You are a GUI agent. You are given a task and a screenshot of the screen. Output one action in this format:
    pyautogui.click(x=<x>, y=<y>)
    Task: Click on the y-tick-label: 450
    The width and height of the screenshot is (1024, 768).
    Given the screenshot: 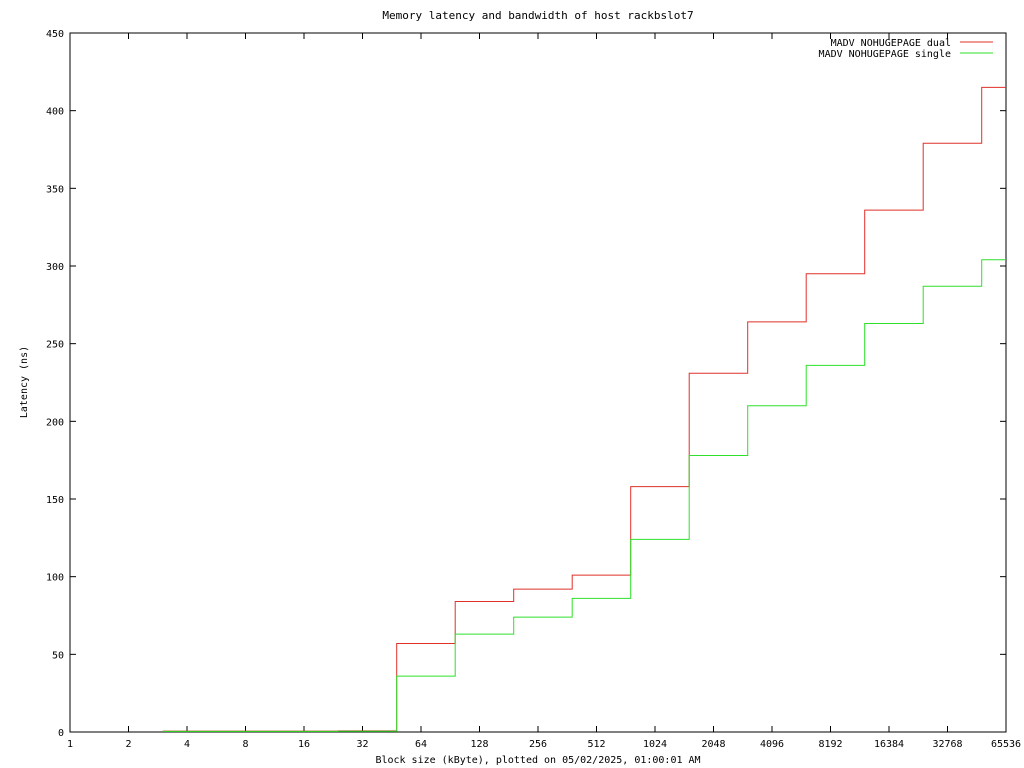 What is the action you would take?
    pyautogui.click(x=55, y=34)
    